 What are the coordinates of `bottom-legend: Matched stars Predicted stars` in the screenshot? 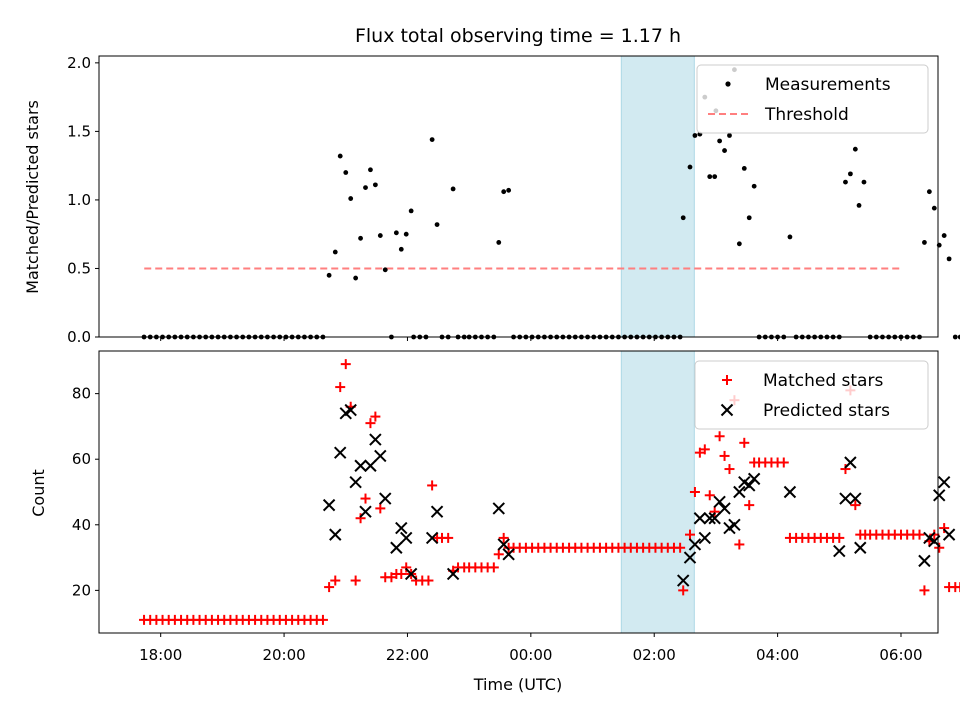 It's located at (811, 395).